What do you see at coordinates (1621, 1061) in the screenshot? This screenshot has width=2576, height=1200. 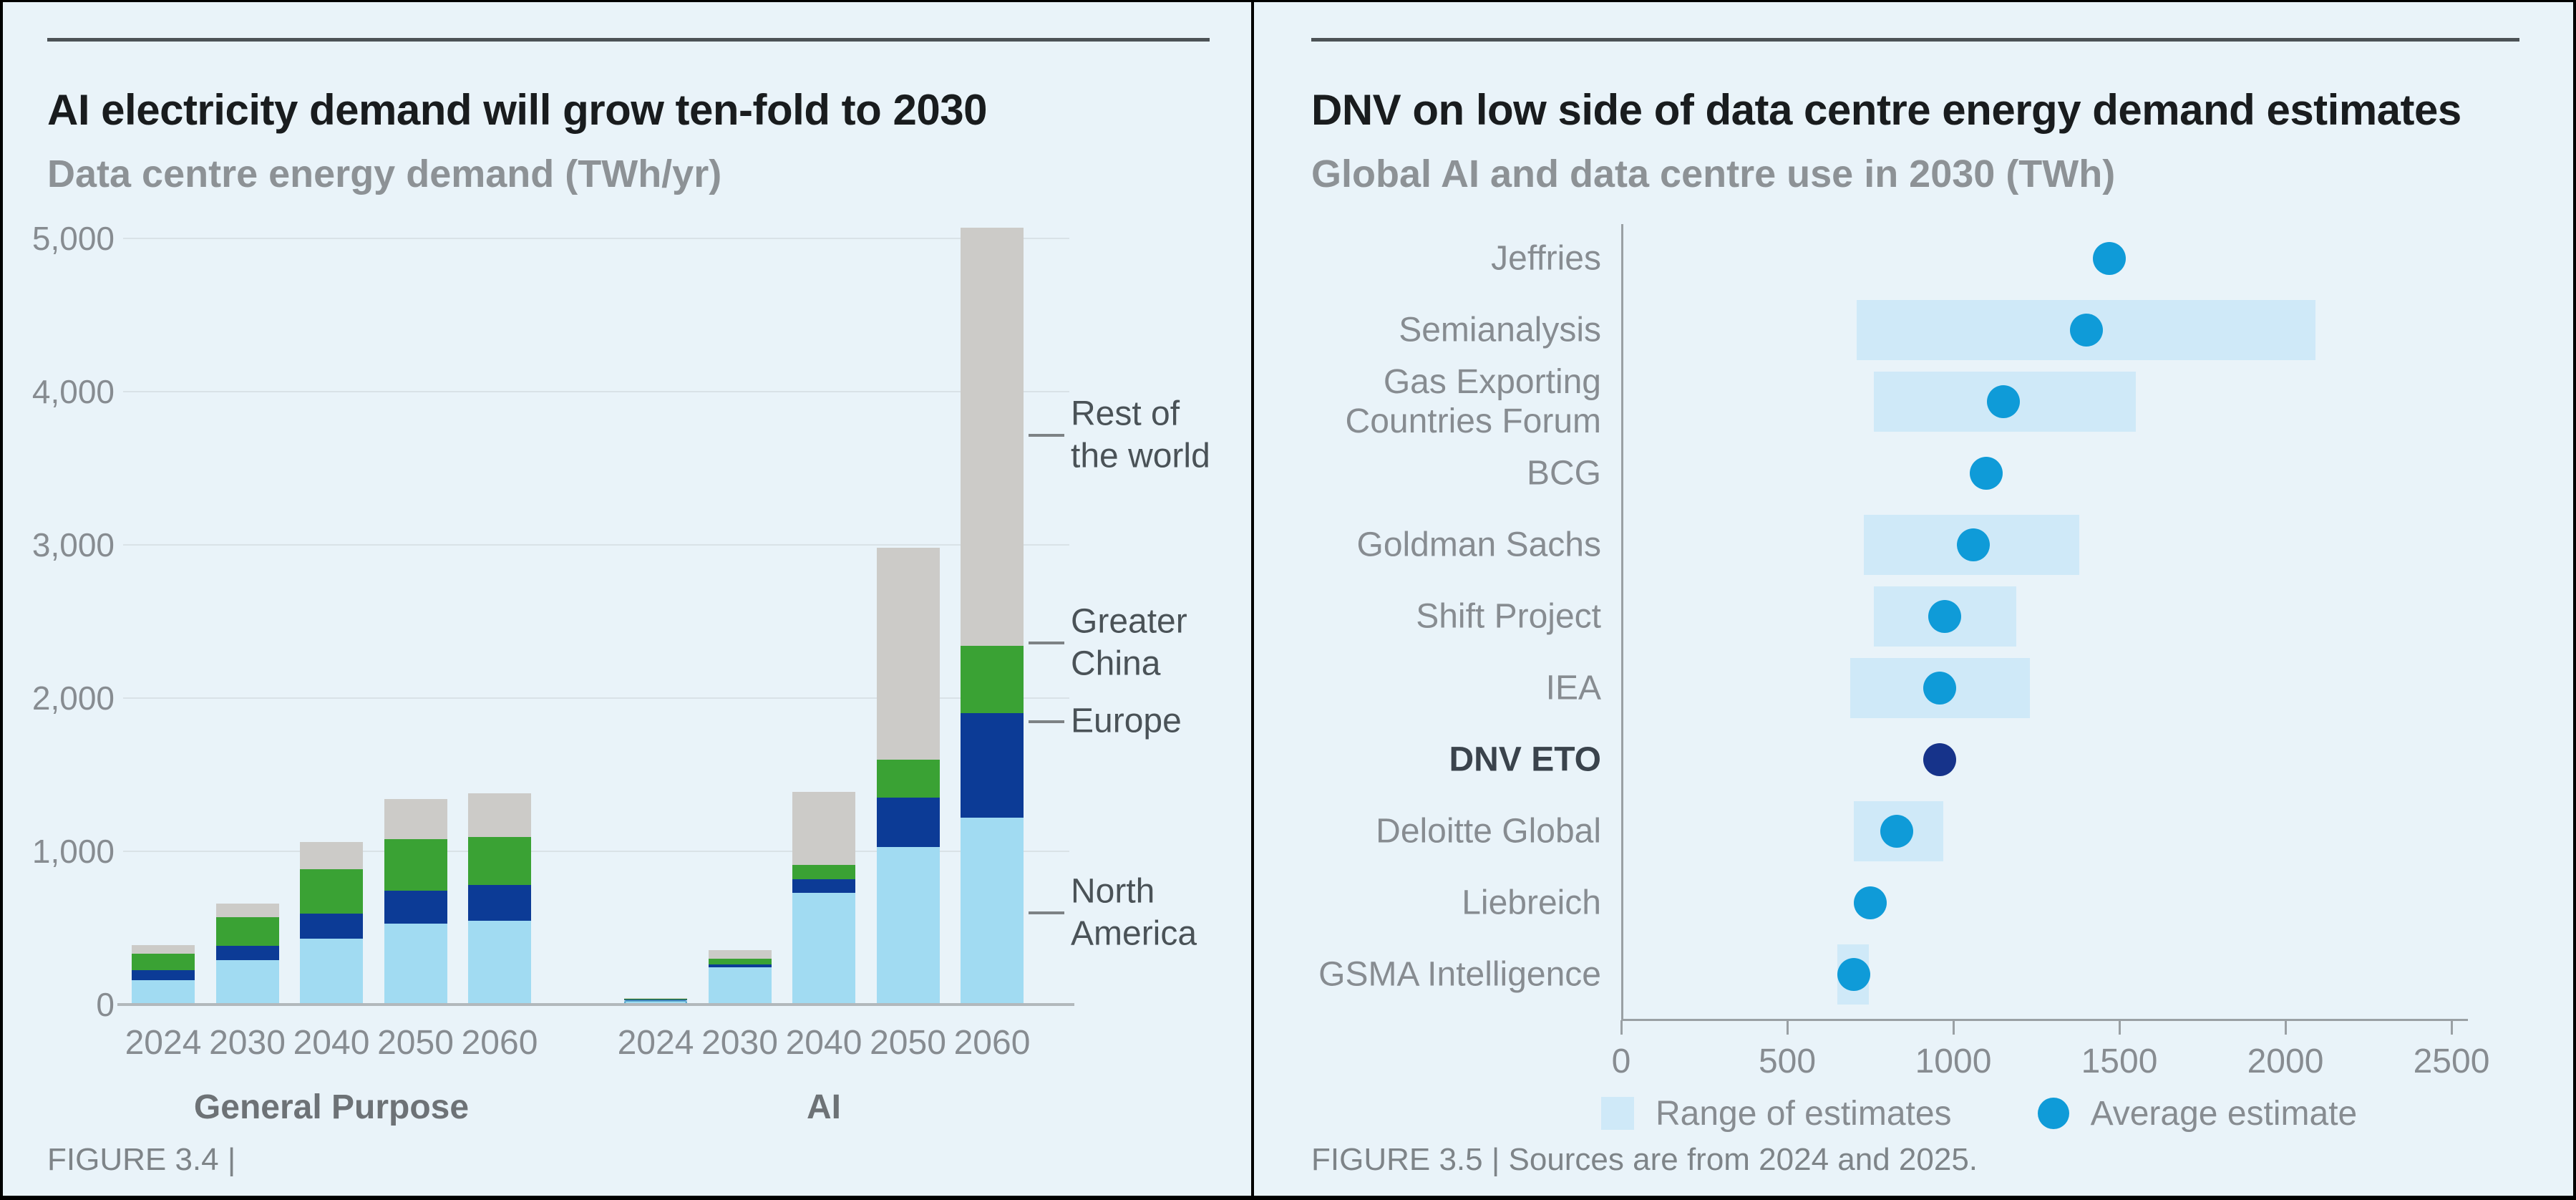 I see `x-axis-tick-label: 0` at bounding box center [1621, 1061].